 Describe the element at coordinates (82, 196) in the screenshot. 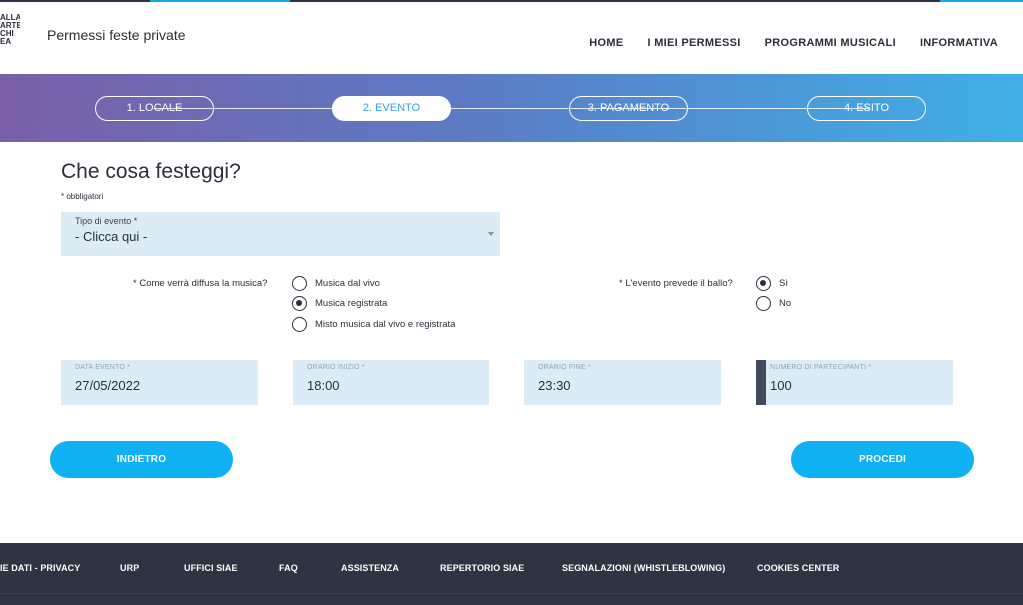

I see `required-note: * obbligatori` at that location.